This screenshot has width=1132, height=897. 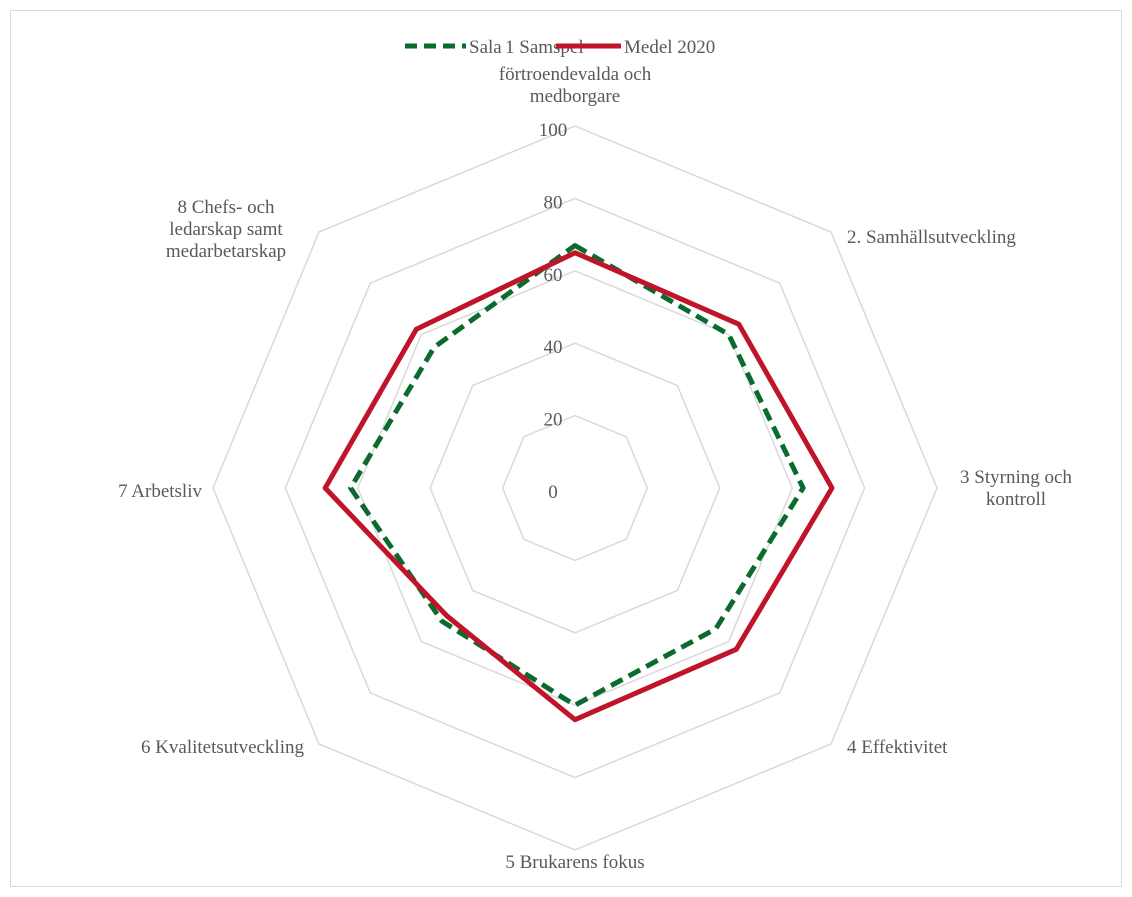 What do you see at coordinates (553, 492) in the screenshot?
I see `tick-label-0: 0` at bounding box center [553, 492].